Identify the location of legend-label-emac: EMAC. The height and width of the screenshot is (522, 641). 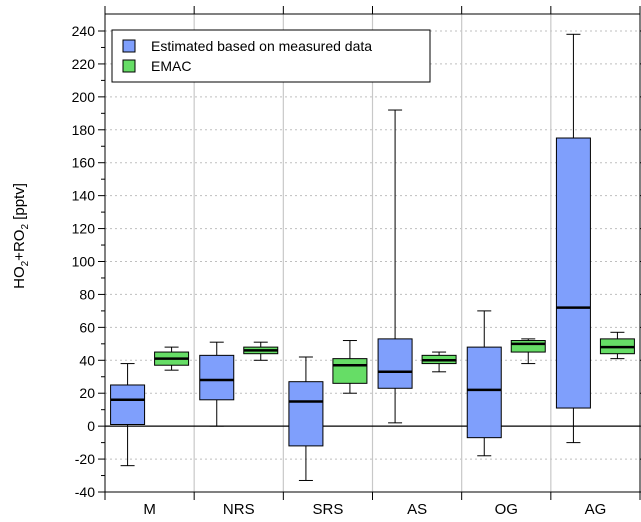
(171, 66).